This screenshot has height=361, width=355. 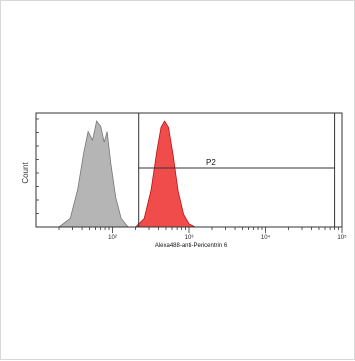 What do you see at coordinates (266, 237) in the screenshot?
I see `x-tick-label: 10⁴` at bounding box center [266, 237].